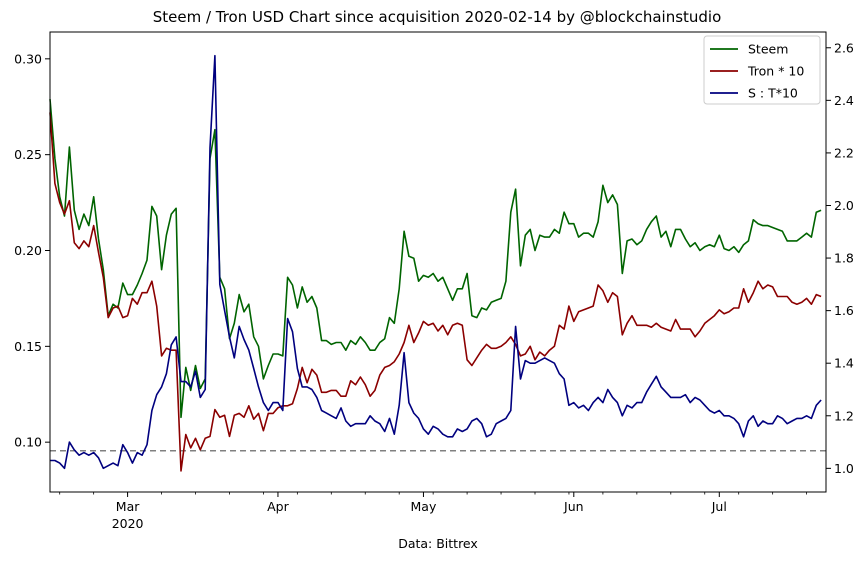  Describe the element at coordinates (278, 506) in the screenshot. I see `x-tick-label: Apr` at that location.